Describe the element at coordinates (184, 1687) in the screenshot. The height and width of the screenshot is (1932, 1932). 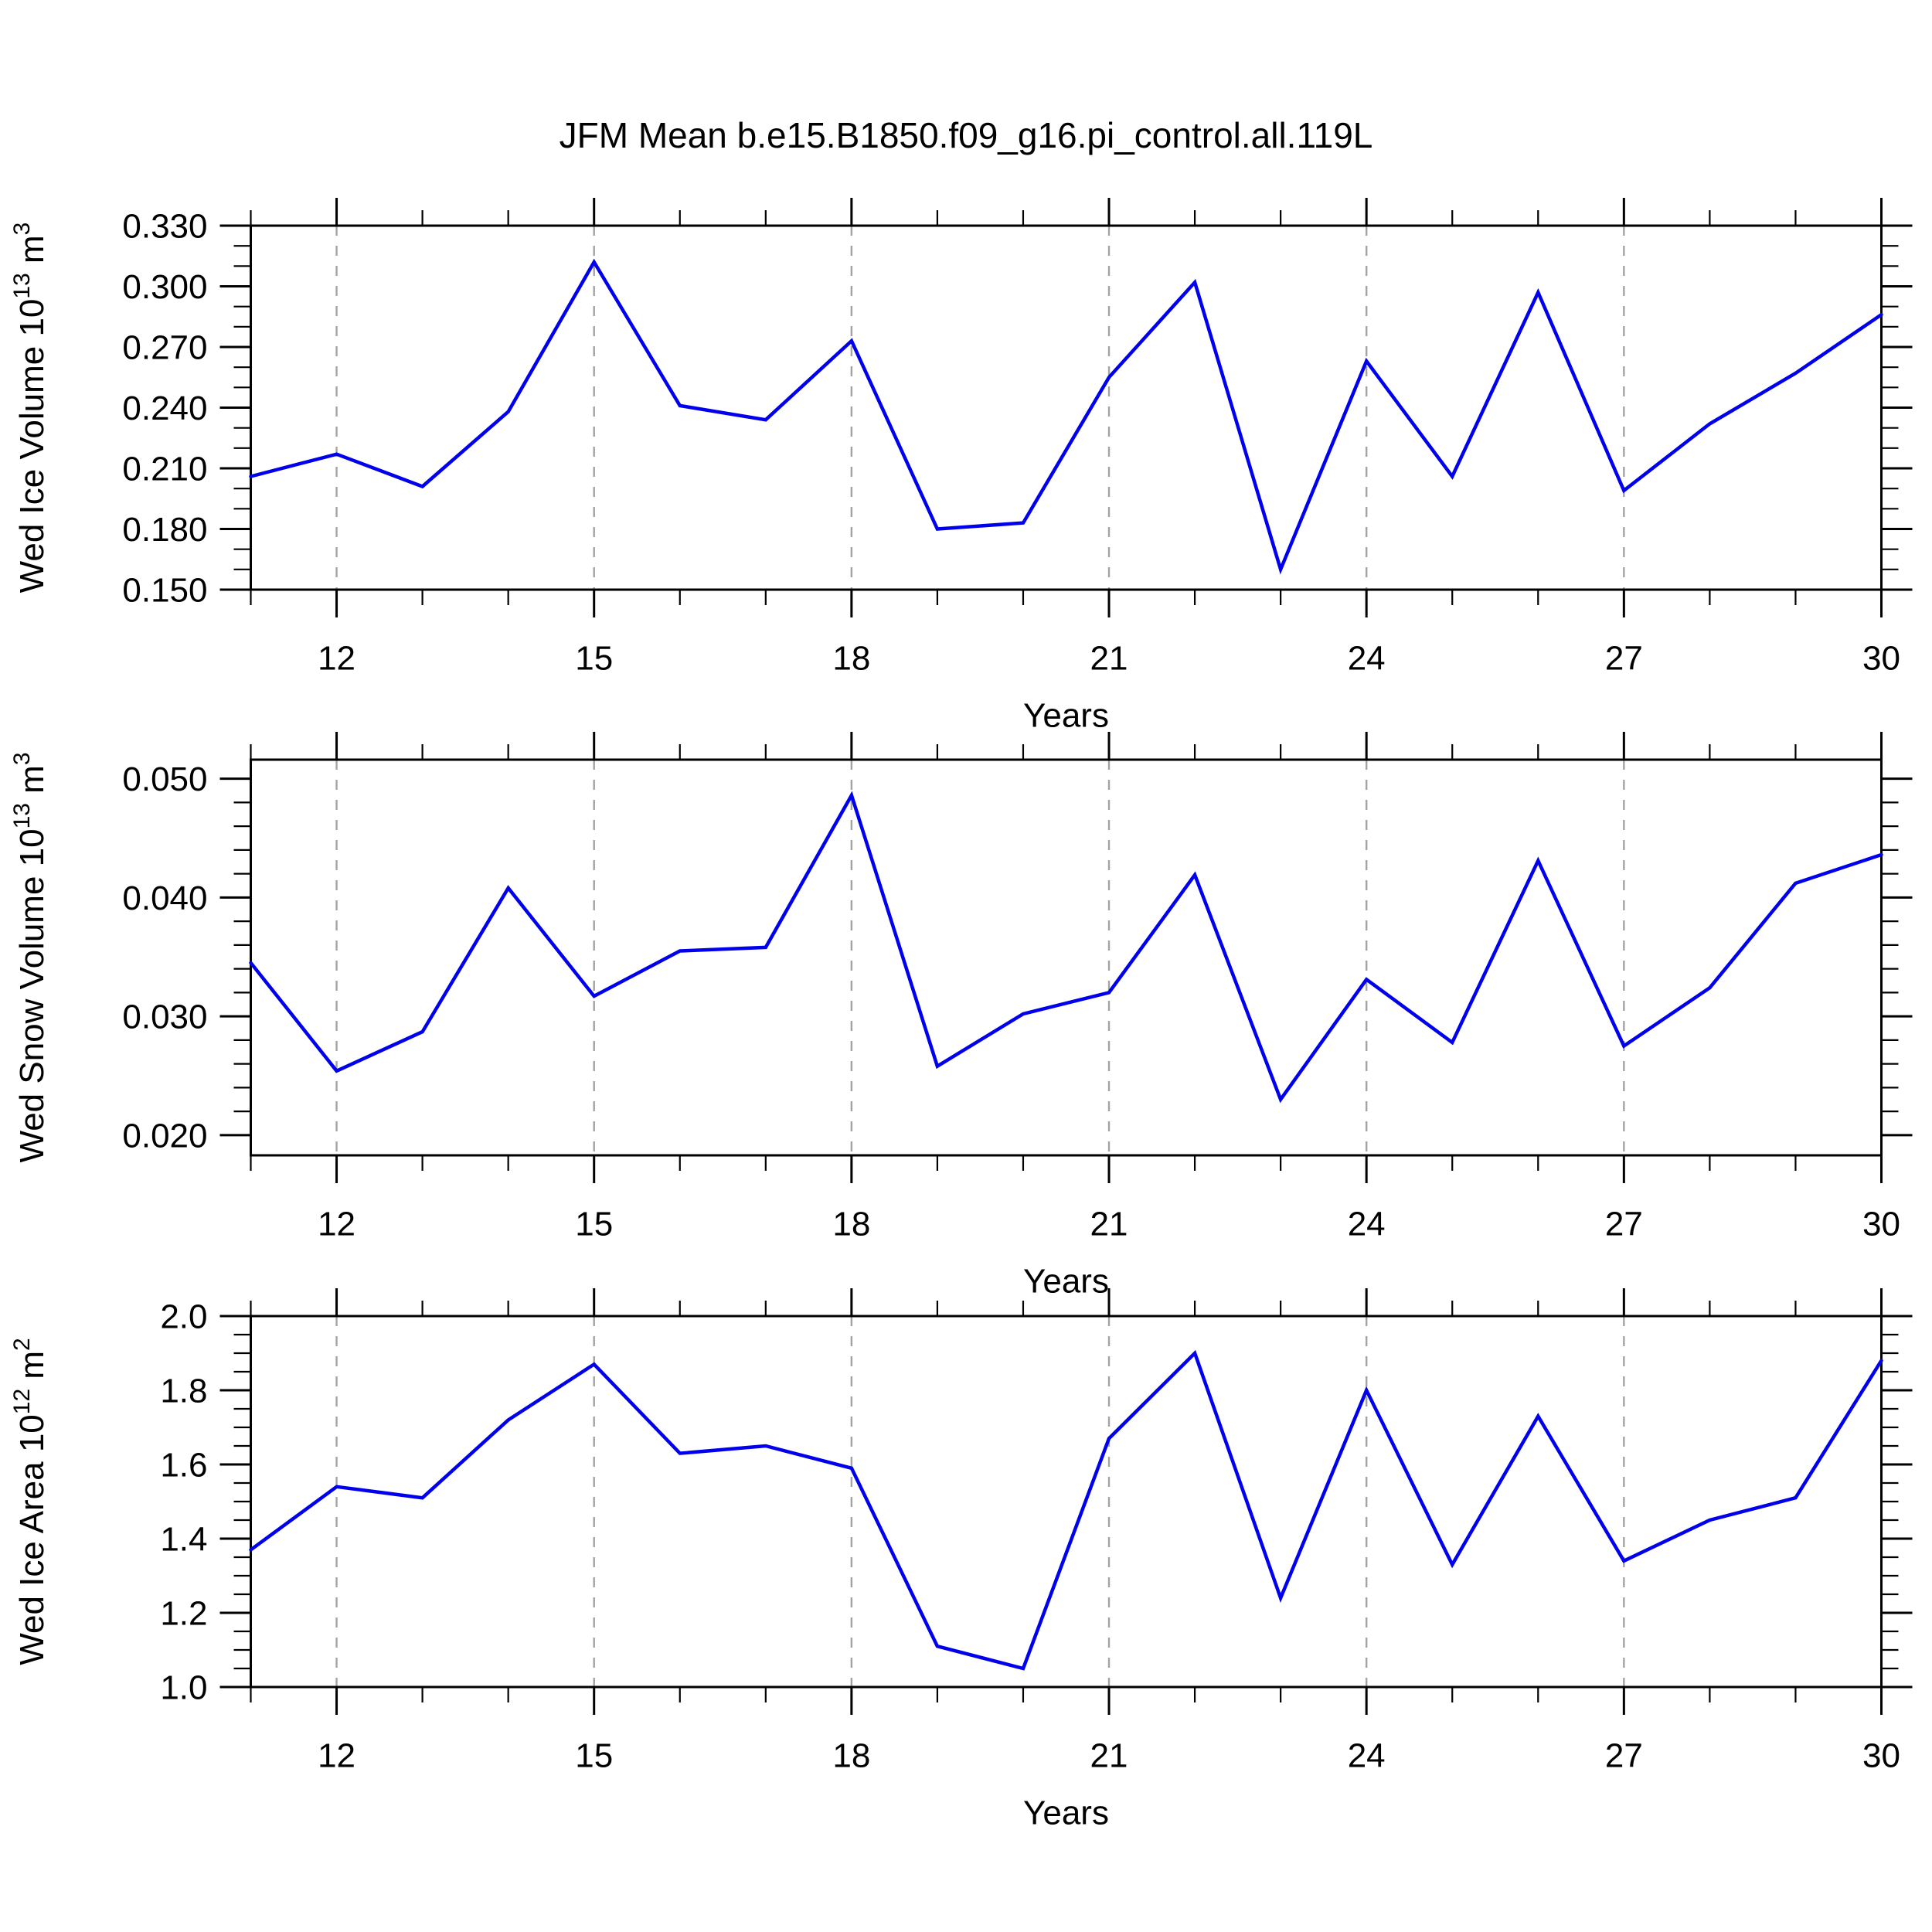
I see `y-tick-label: 1.0` at that location.